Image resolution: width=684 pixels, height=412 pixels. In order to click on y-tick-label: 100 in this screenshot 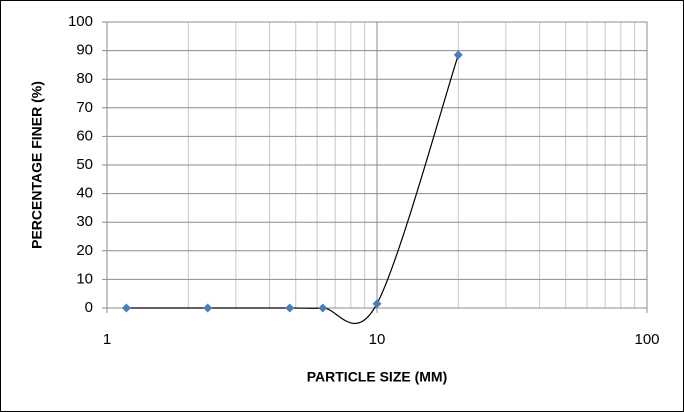, I will do `click(80, 21)`.